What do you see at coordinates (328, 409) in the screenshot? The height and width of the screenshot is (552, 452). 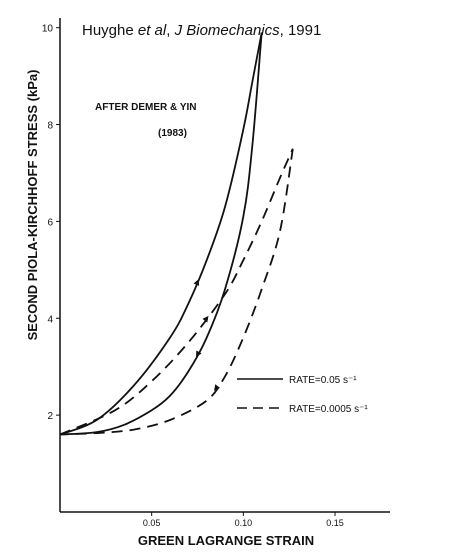 I see `legend-label-dashed: RATE=0.0005 s⁻¹` at bounding box center [328, 409].